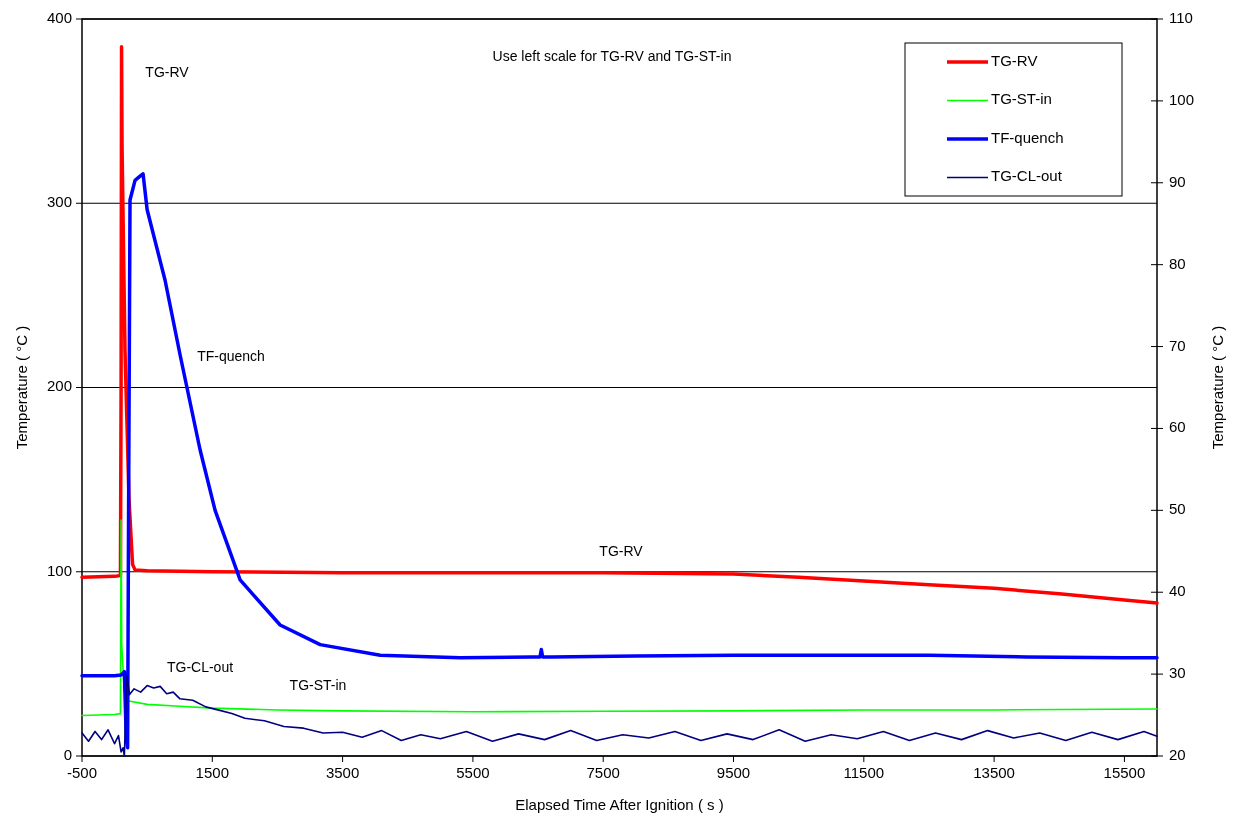 The height and width of the screenshot is (824, 1239). What do you see at coordinates (1124, 772) in the screenshot?
I see `x-tick-label: 15500` at bounding box center [1124, 772].